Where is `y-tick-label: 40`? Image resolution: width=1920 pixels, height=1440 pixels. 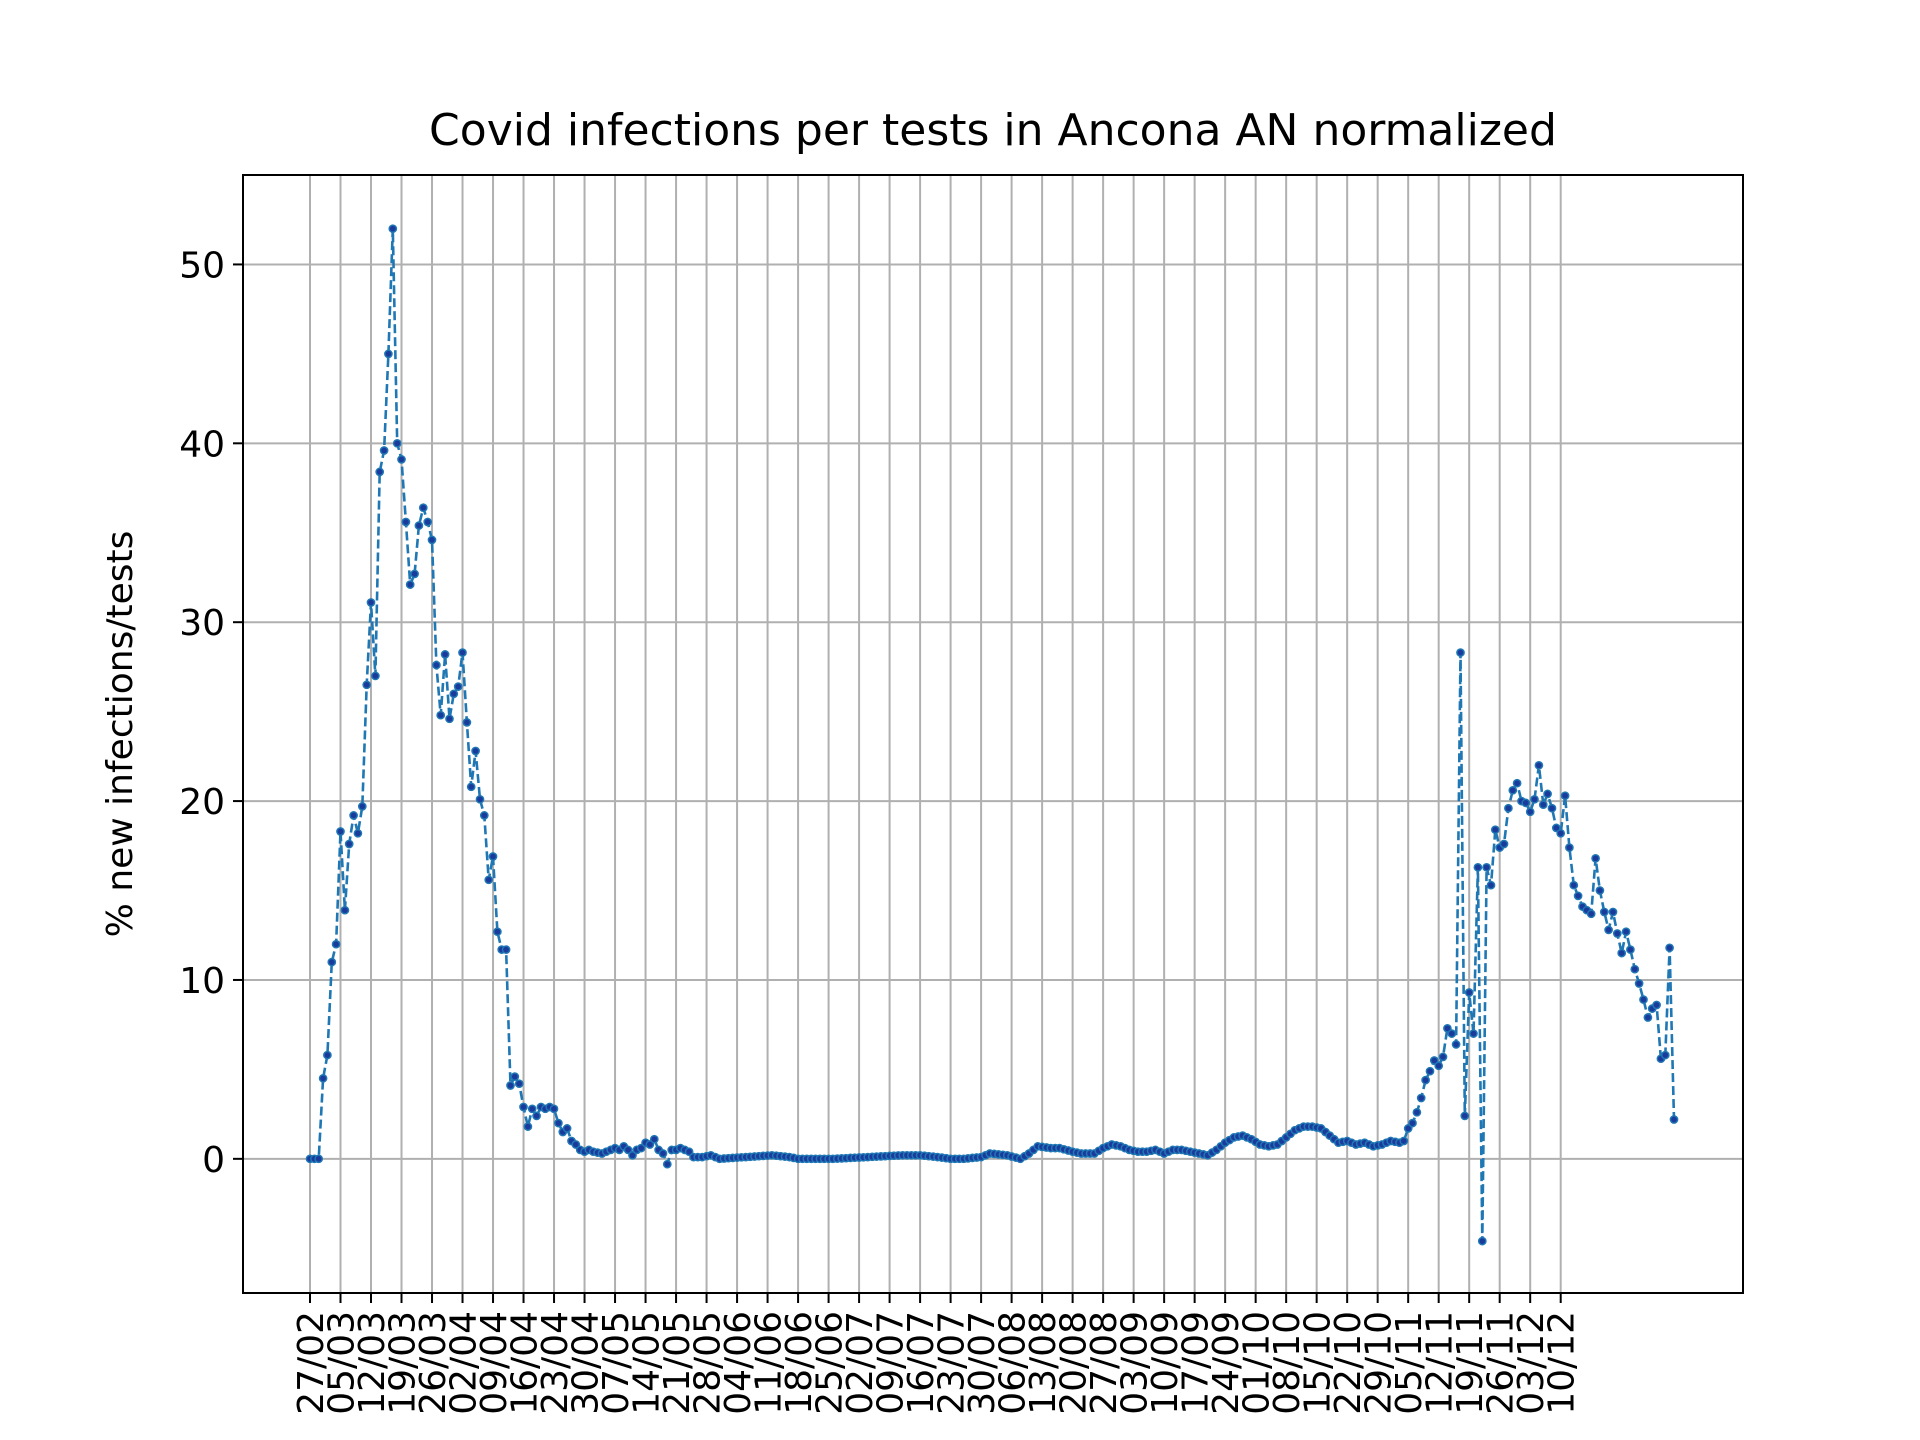 y-tick-label: 40 is located at coordinates (202, 444).